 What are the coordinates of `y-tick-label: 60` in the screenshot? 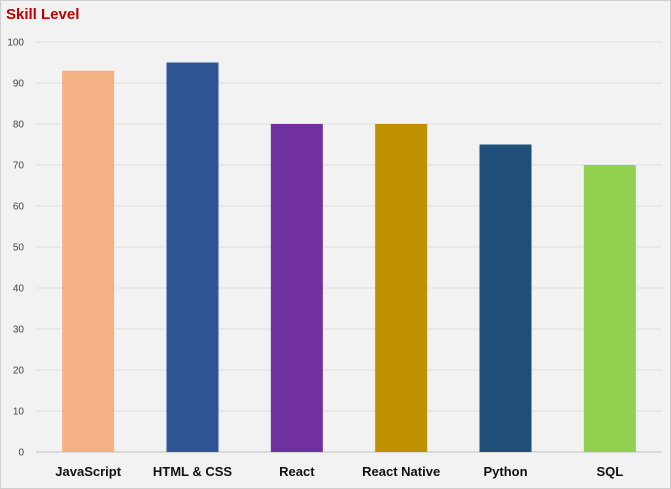 It's located at (19, 207).